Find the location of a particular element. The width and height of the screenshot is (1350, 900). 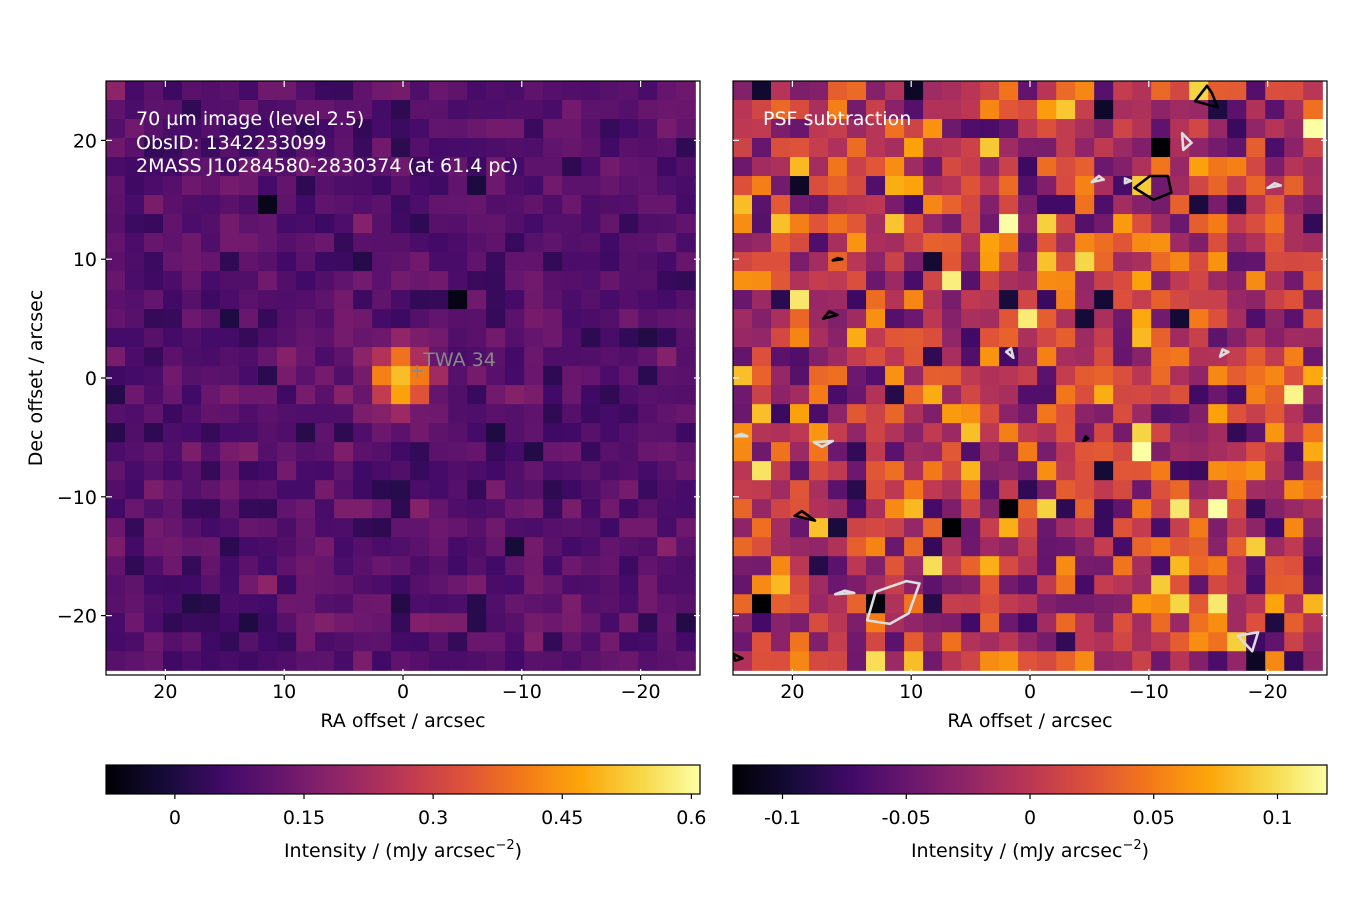

x-tick-label: −10 is located at coordinates (522, 692).